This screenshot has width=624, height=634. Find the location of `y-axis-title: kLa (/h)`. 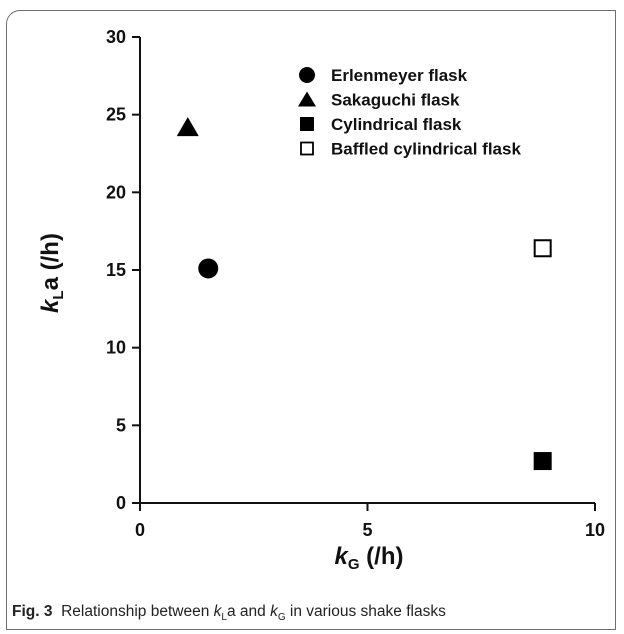

y-axis-title: kLa (/h) is located at coordinates (52, 273).